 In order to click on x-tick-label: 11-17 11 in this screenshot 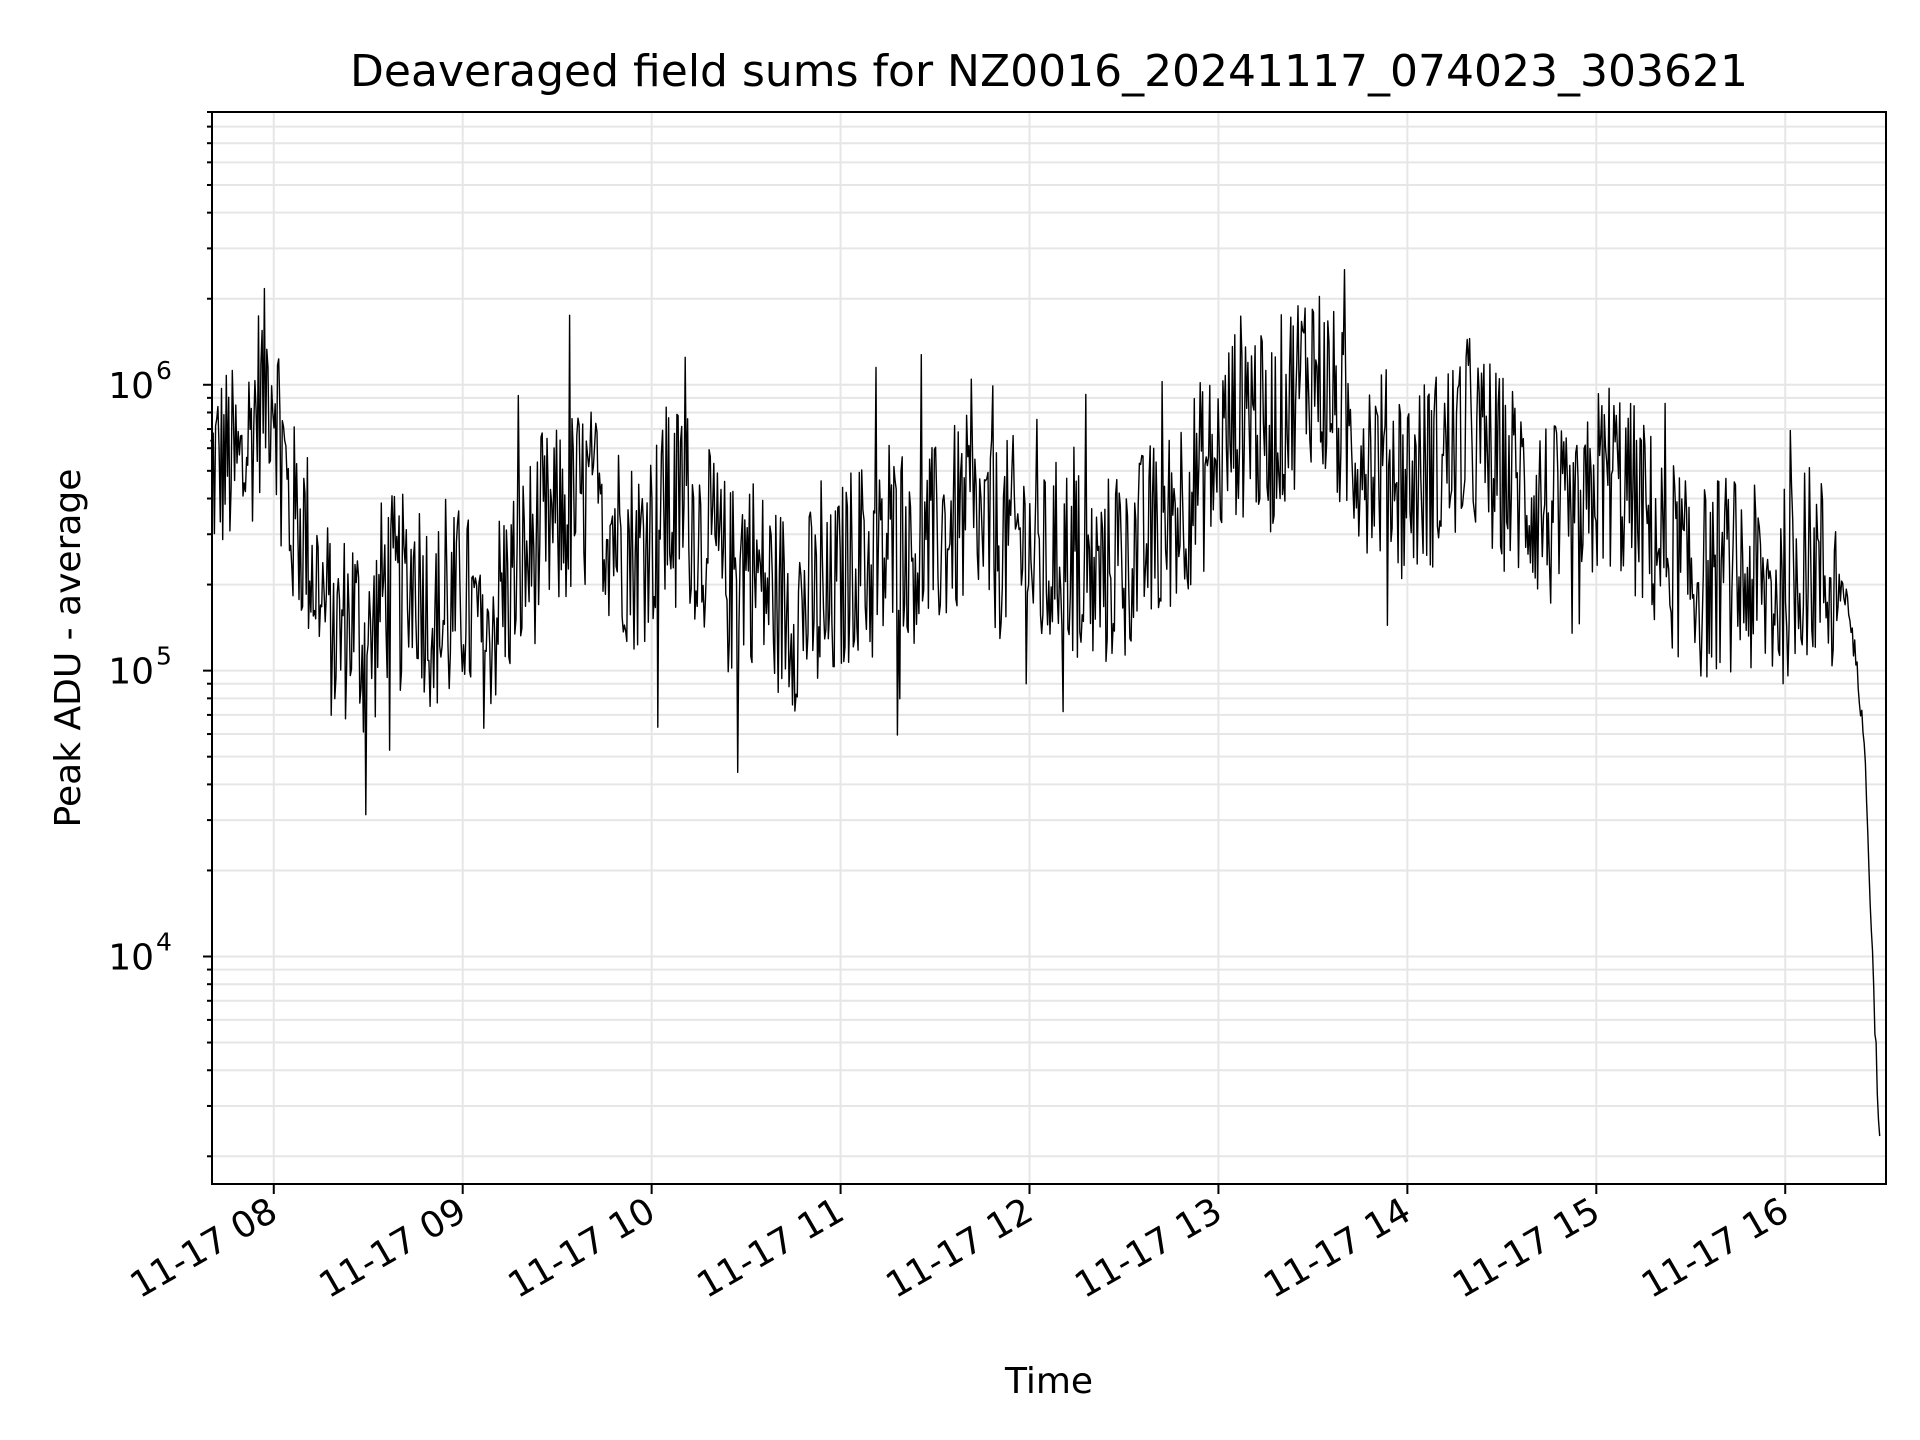, I will do `click(770, 1248)`.